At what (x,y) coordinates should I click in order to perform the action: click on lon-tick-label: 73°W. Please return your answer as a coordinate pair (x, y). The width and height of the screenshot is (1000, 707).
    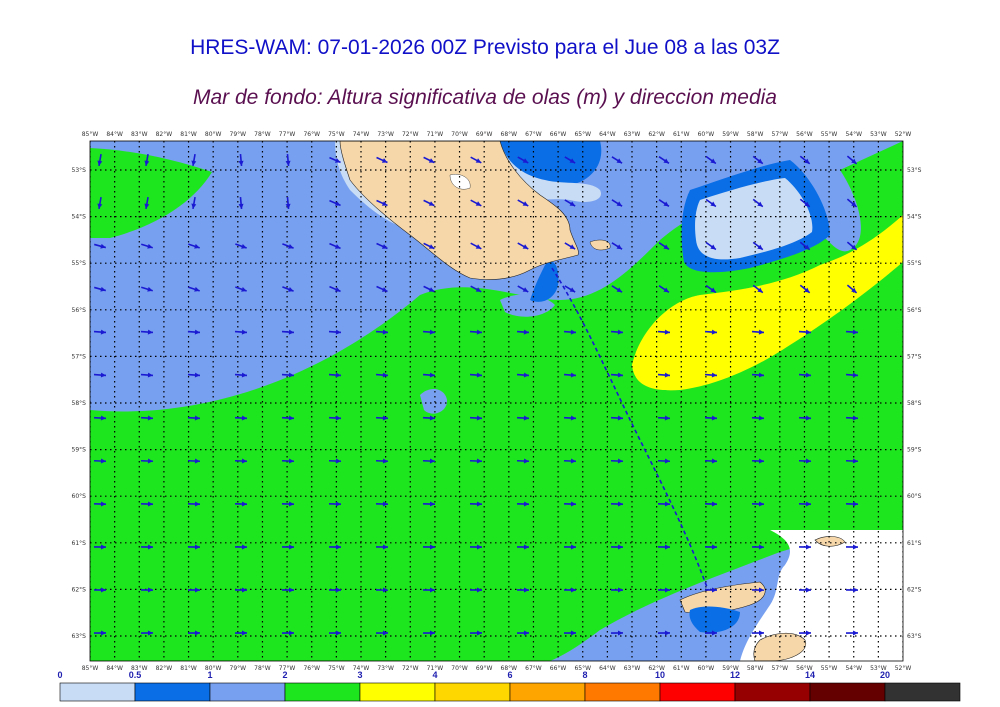
    Looking at the image, I should click on (385, 134).